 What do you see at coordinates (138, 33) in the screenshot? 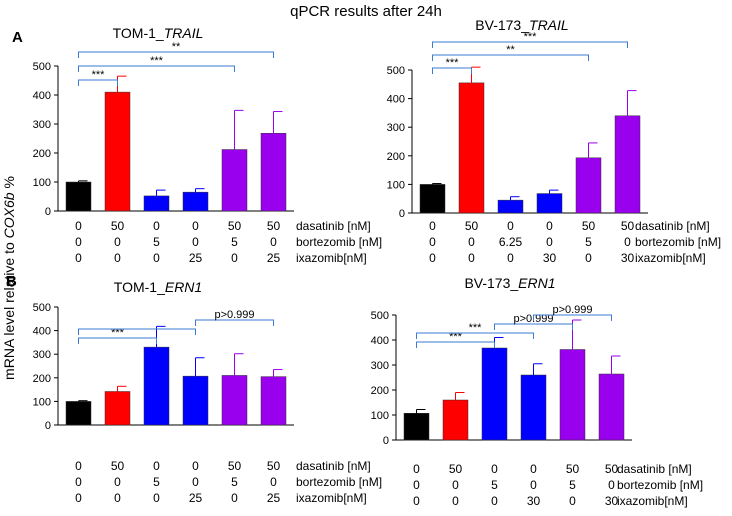
I see `chart-title-prefix: TOM-1_` at bounding box center [138, 33].